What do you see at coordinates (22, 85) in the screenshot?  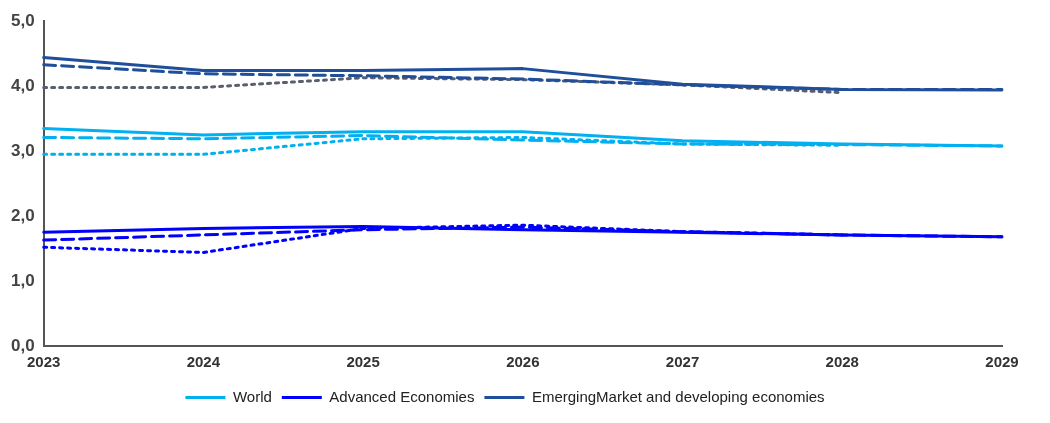 I see `y-tick-label: 4,0` at bounding box center [22, 85].